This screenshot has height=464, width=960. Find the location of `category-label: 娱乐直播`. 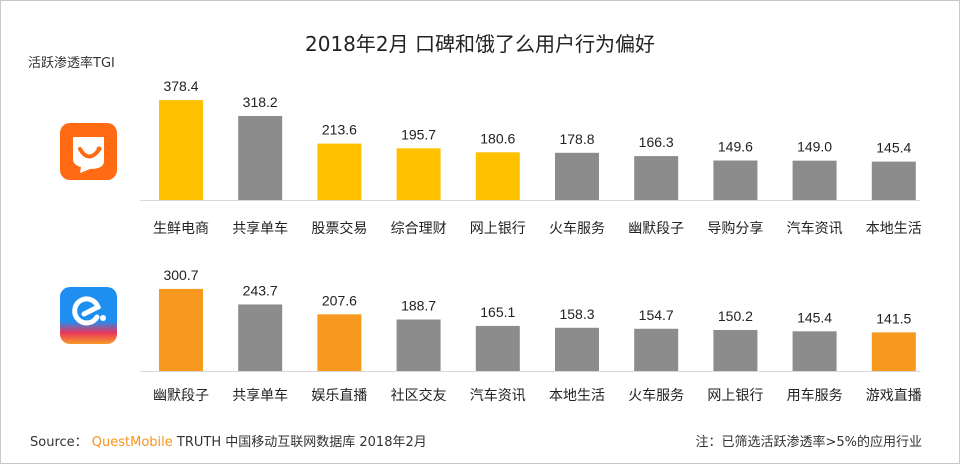

category-label: 娱乐直播 is located at coordinates (339, 395).